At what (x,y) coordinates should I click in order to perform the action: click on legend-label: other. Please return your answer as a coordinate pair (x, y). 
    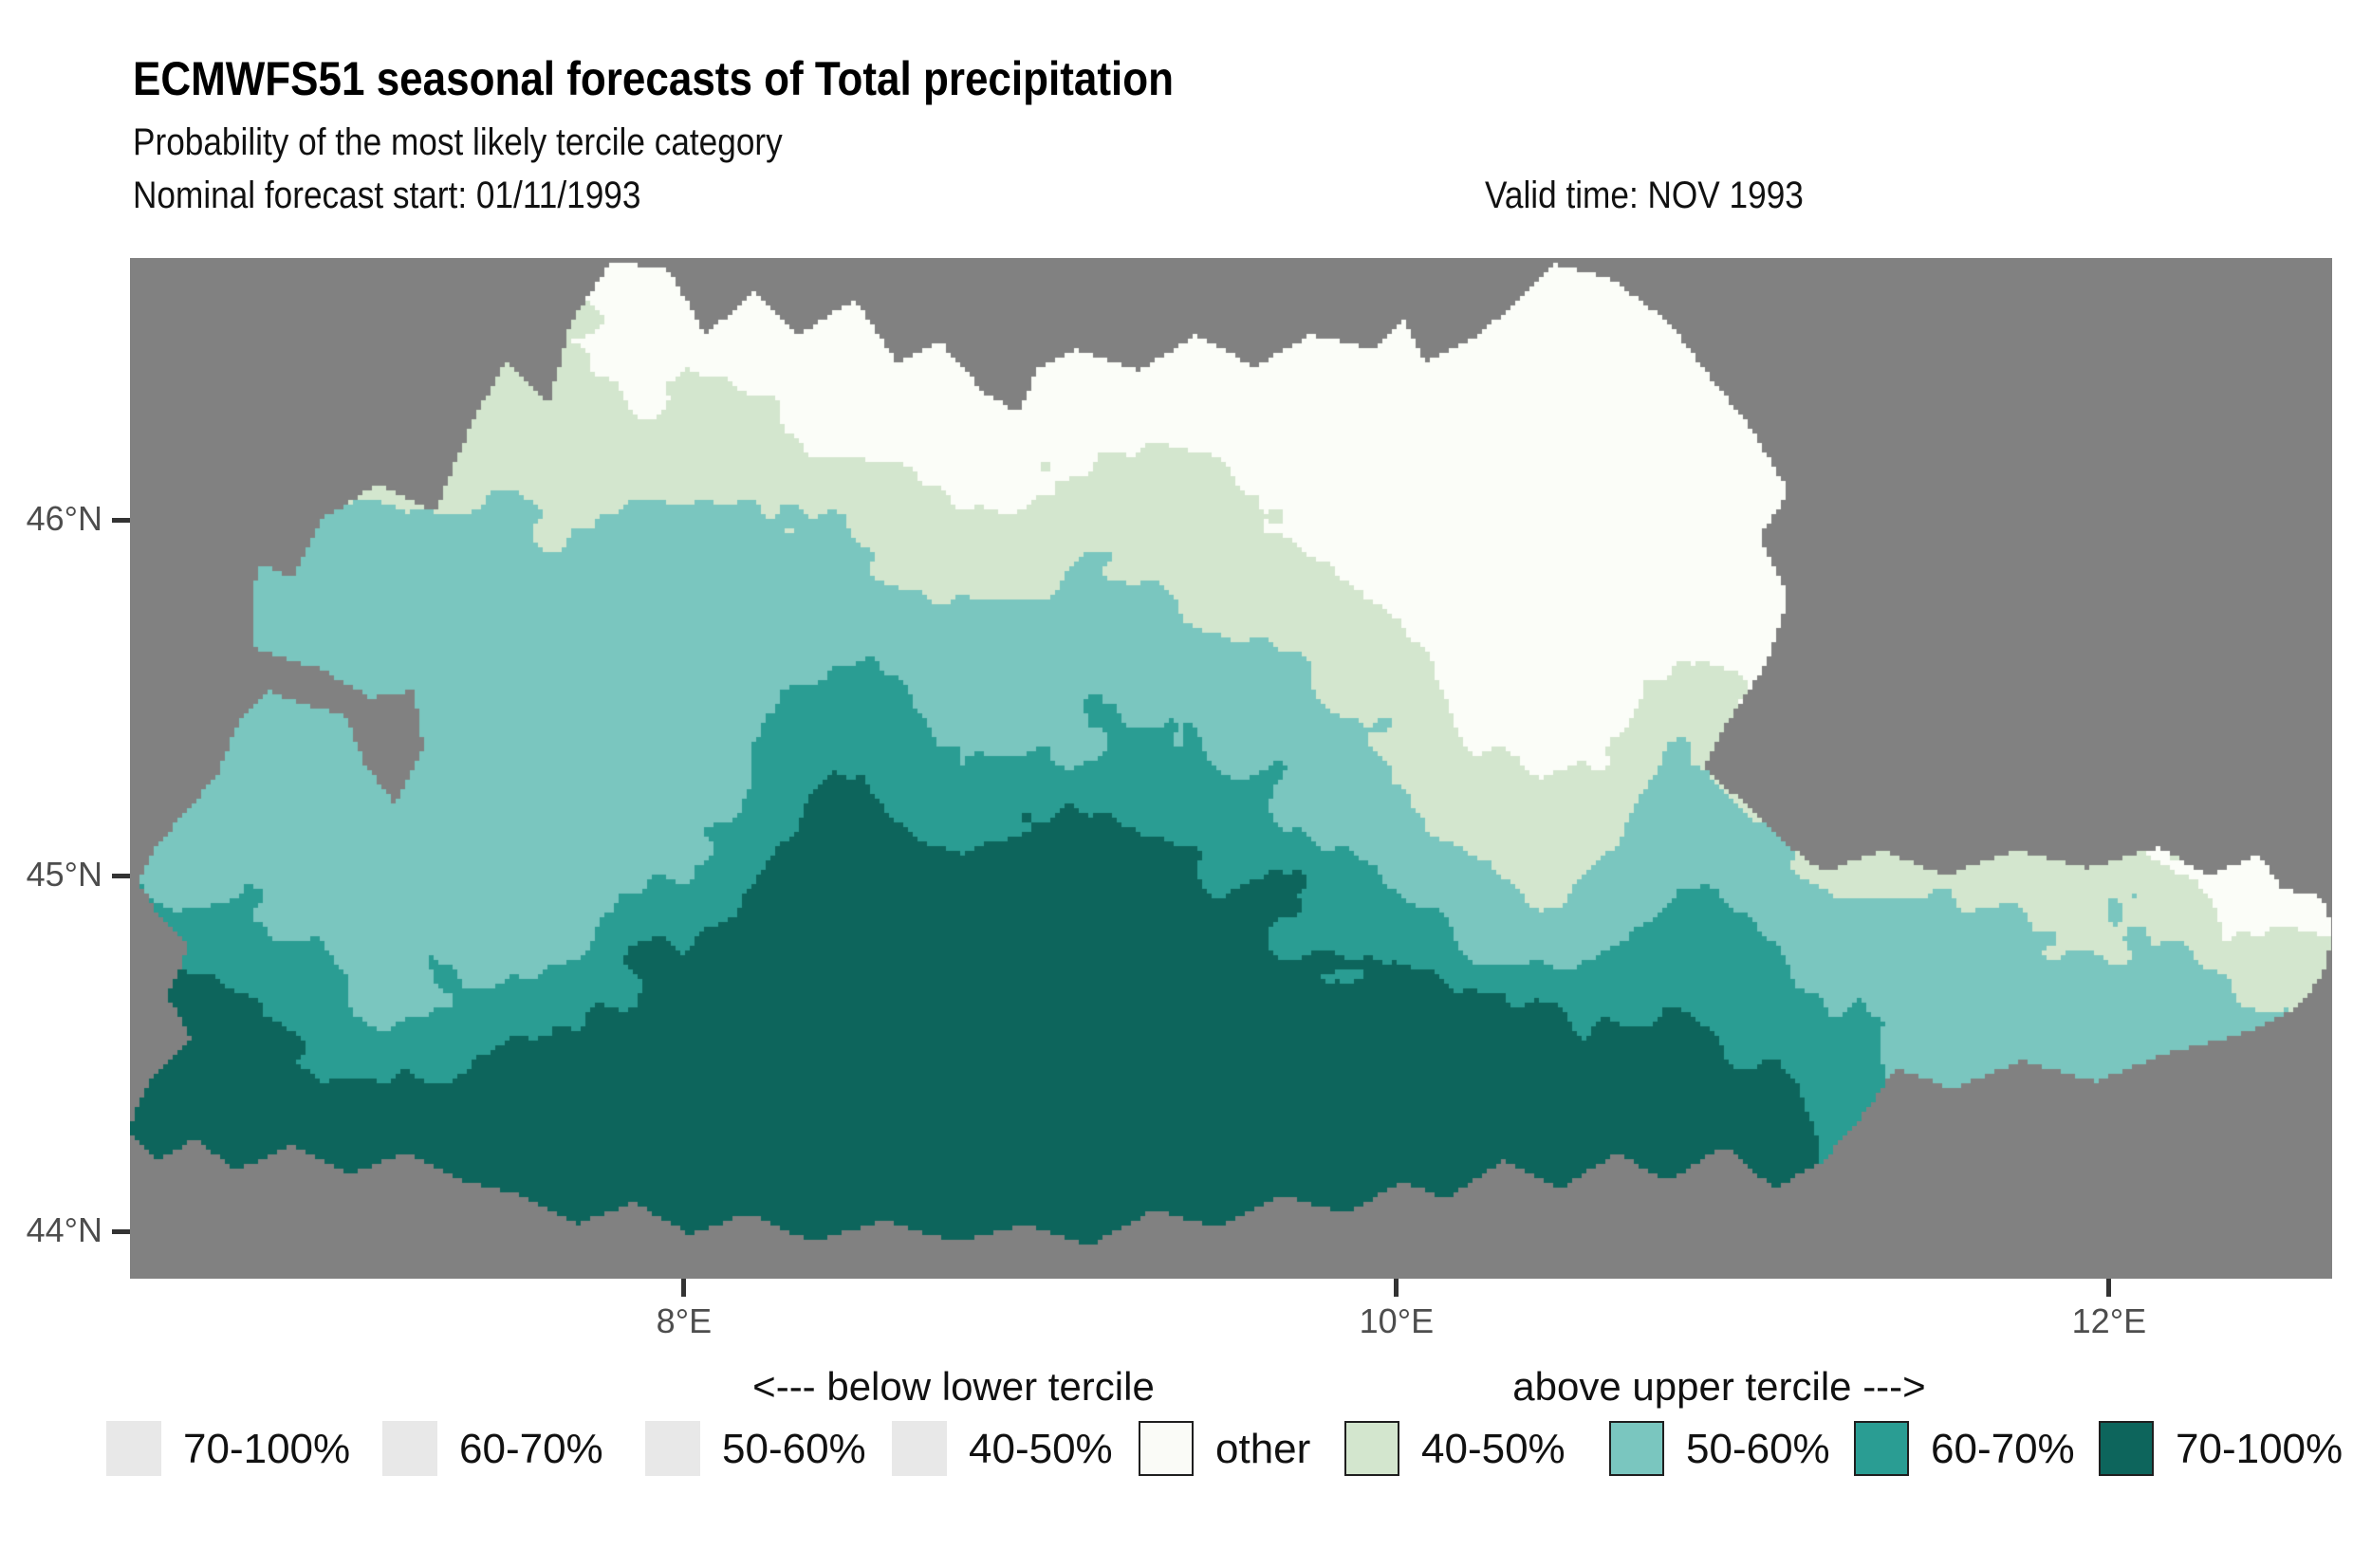
    Looking at the image, I should click on (1263, 1449).